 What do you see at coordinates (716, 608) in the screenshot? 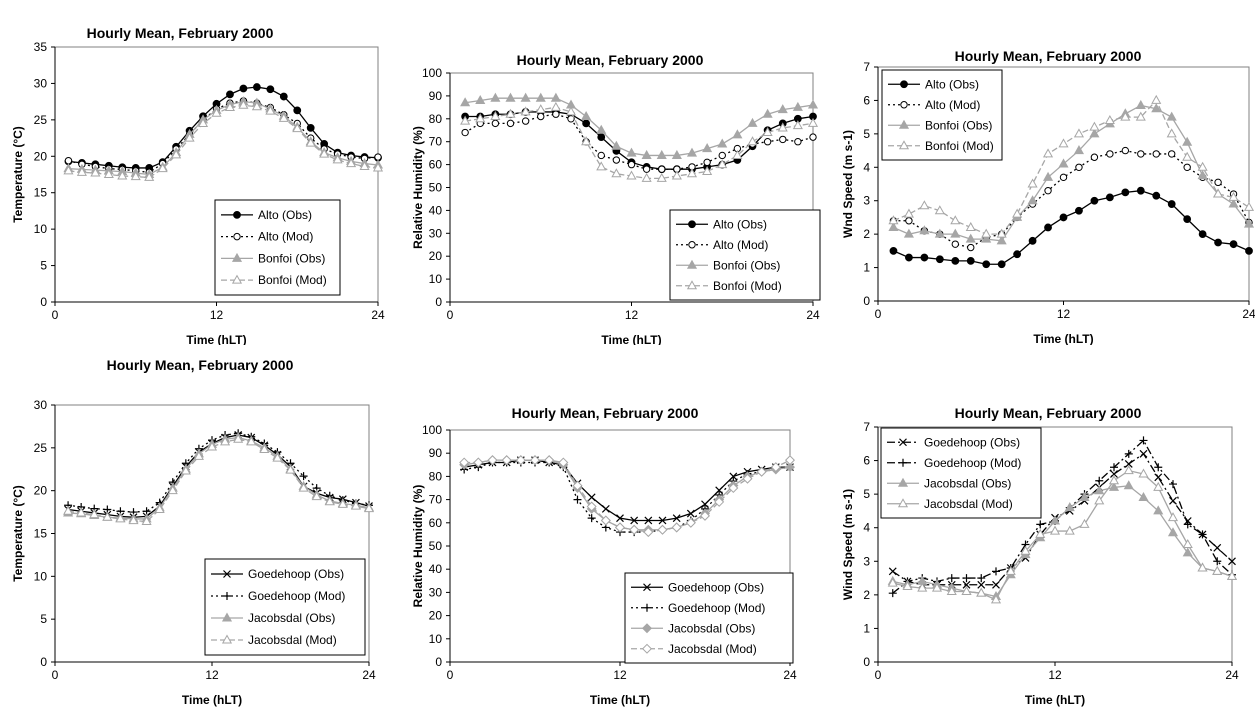
I see `legend-label: Goedehoop (Mod)` at bounding box center [716, 608].